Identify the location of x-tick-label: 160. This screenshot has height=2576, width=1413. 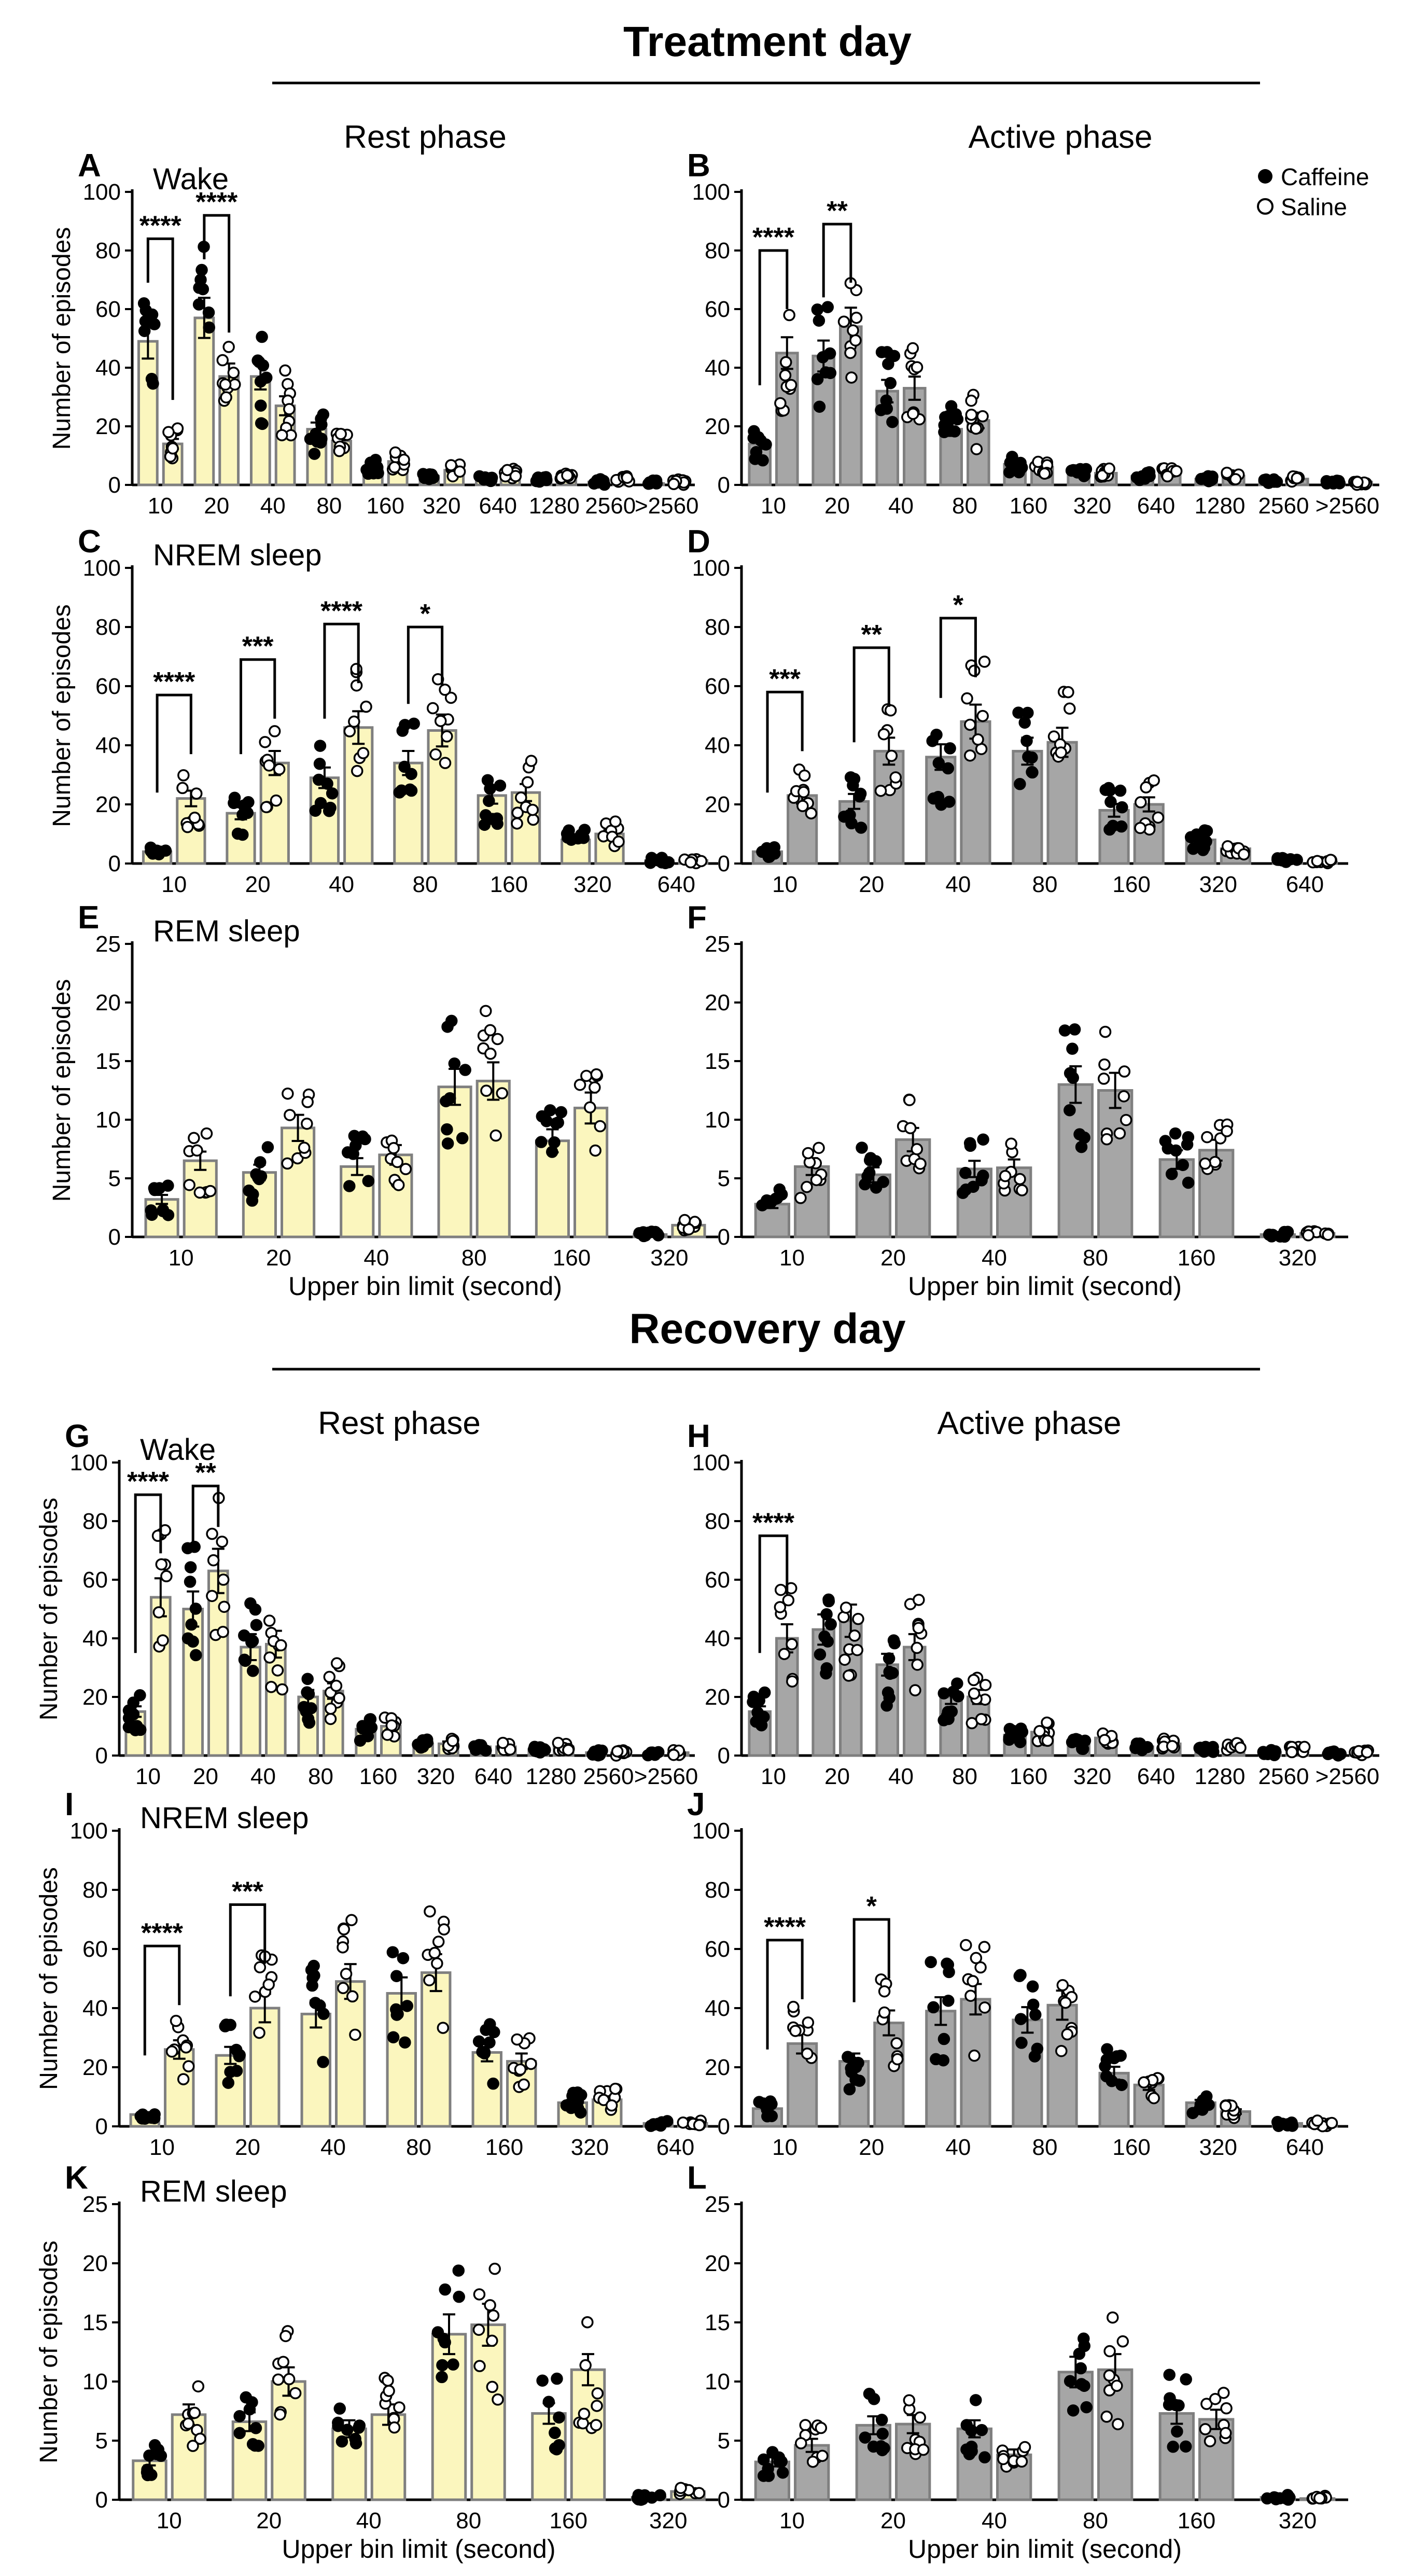
(569, 2520).